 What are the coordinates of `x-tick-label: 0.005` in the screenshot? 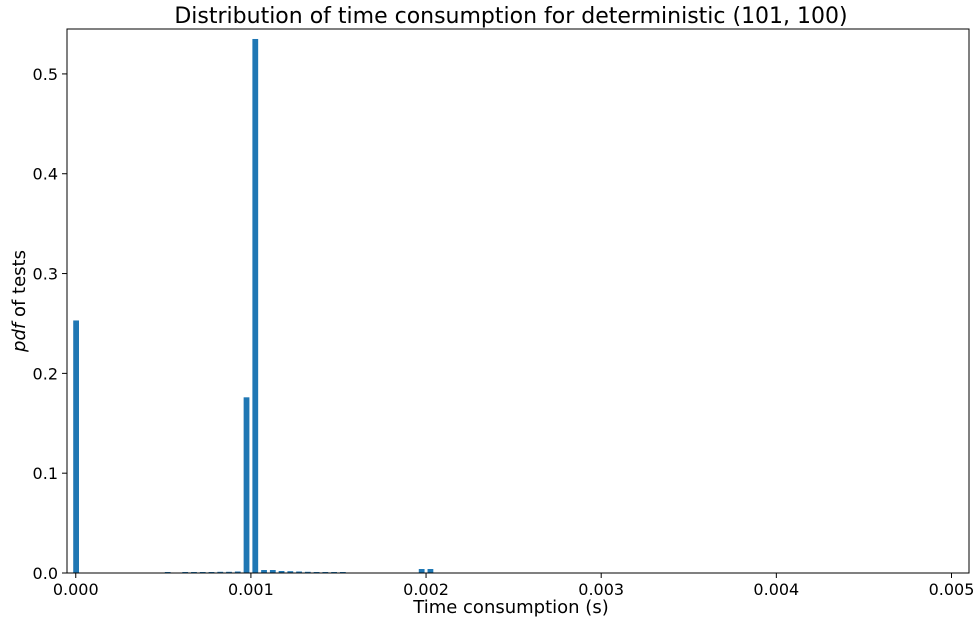 It's located at (952, 589).